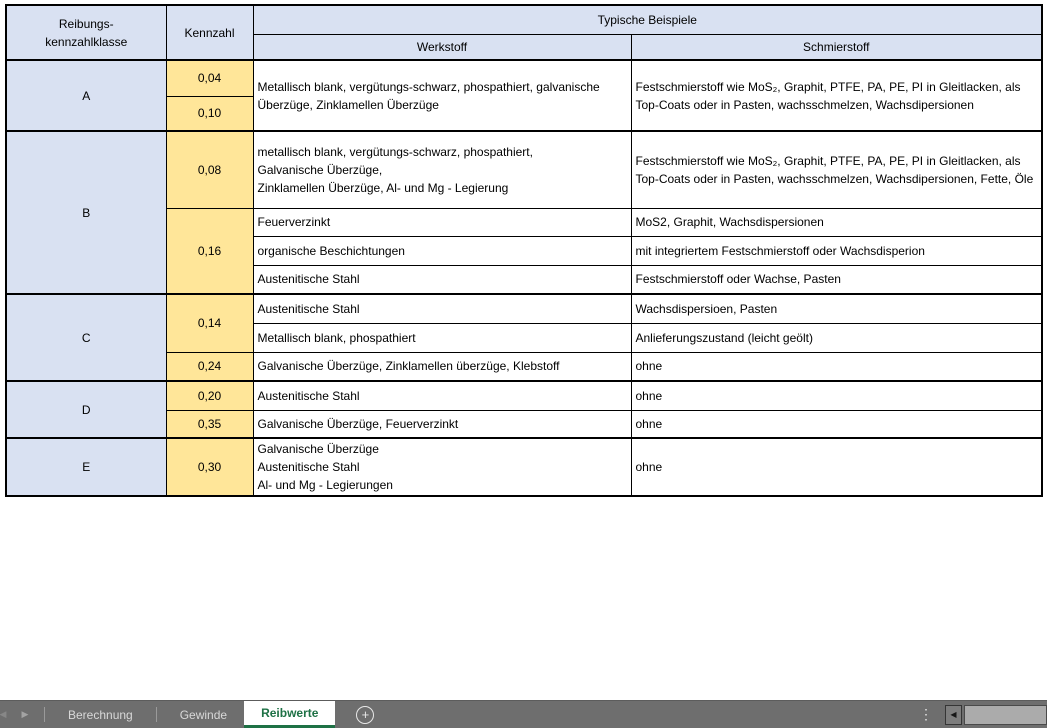 The width and height of the screenshot is (1047, 728). I want to click on class-b-werkstoff-4-cell: Austenitische Stahl, so click(442, 279).